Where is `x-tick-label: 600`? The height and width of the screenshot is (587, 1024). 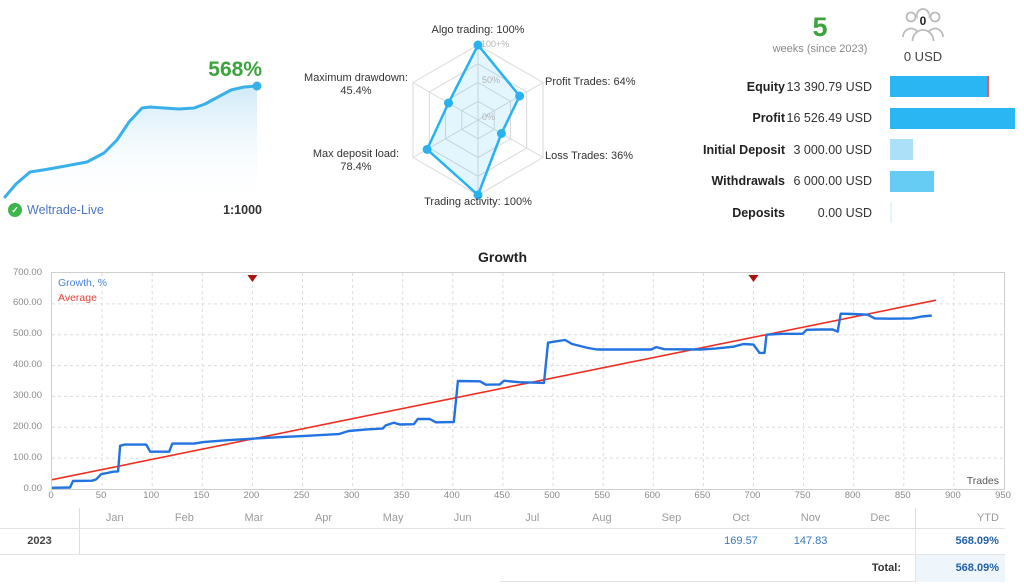
x-tick-label: 600 is located at coordinates (652, 495).